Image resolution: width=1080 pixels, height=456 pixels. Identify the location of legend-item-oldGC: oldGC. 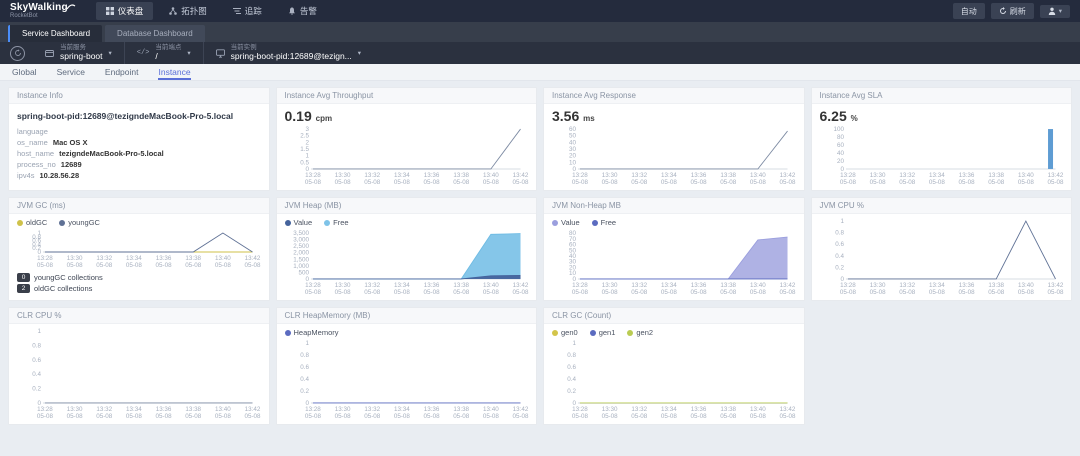
(32, 222).